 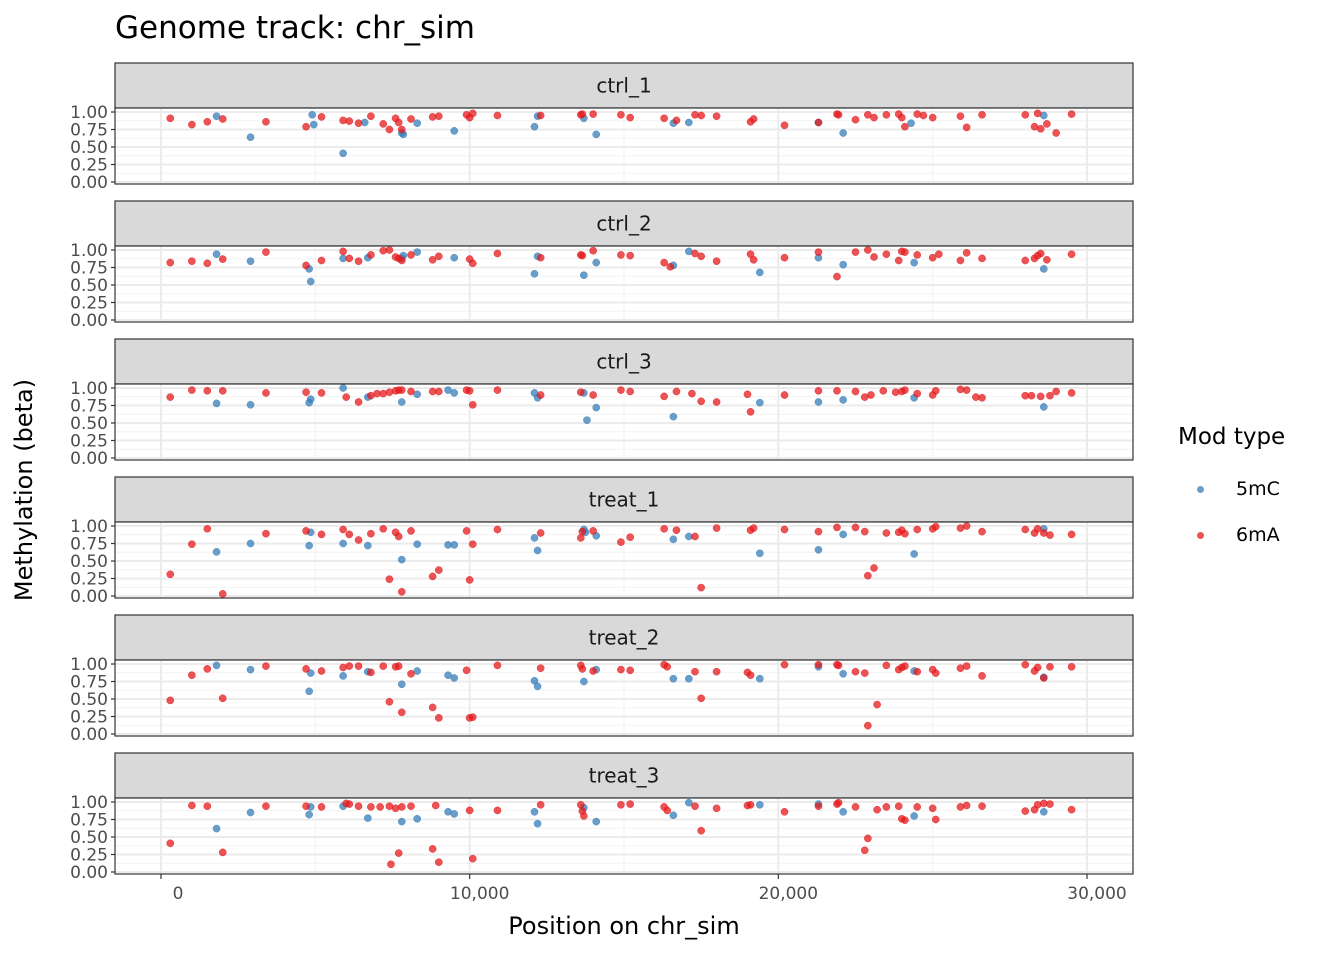 I want to click on legend-label: 6mA, so click(x=1258, y=535).